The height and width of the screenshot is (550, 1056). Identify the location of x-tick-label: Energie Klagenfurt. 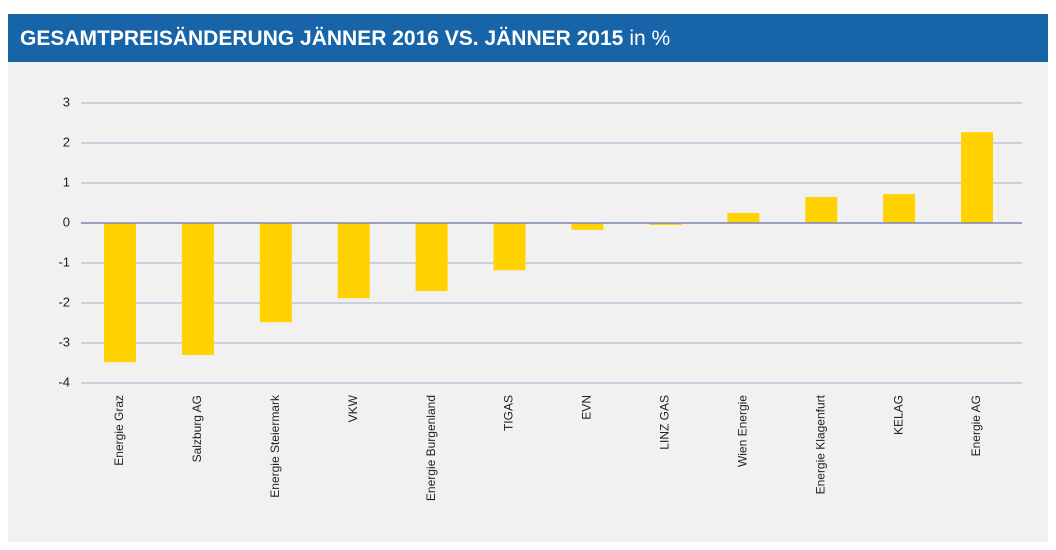
(820, 444).